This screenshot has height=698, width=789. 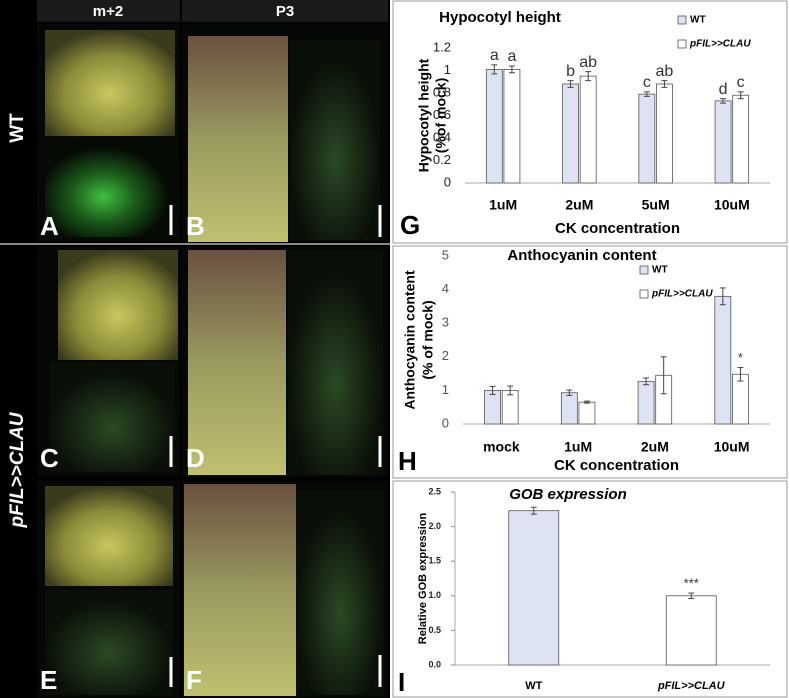 I want to click on y-axis-label: Relative GOB expression, so click(x=423, y=579).